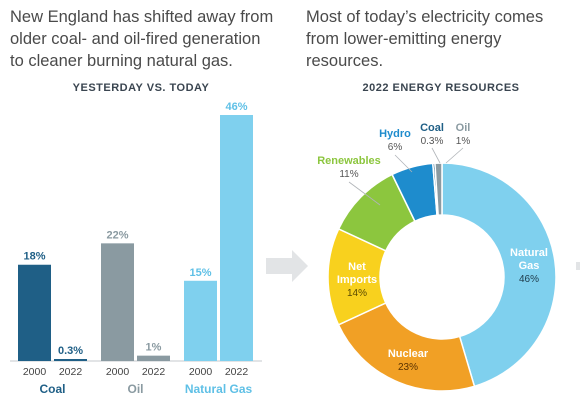  I want to click on arrow-right-icon, so click(287, 266).